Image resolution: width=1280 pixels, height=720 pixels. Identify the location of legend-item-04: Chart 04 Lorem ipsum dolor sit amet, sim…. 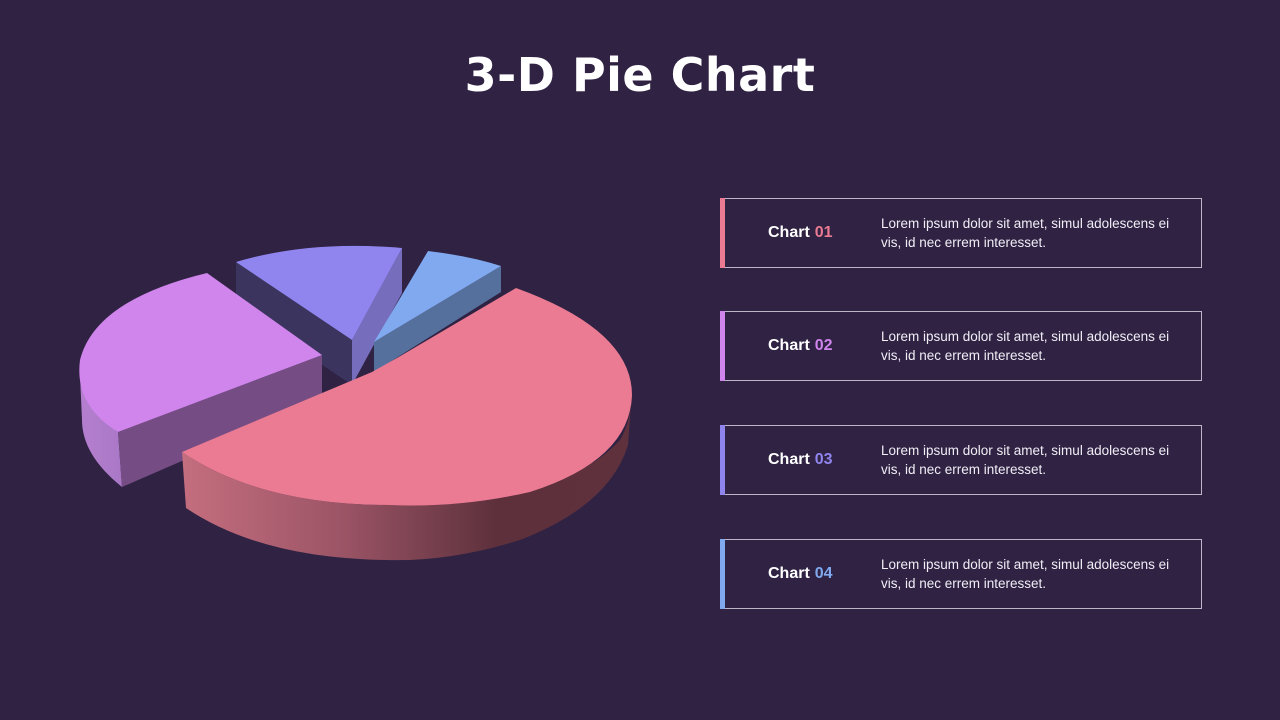
(961, 574).